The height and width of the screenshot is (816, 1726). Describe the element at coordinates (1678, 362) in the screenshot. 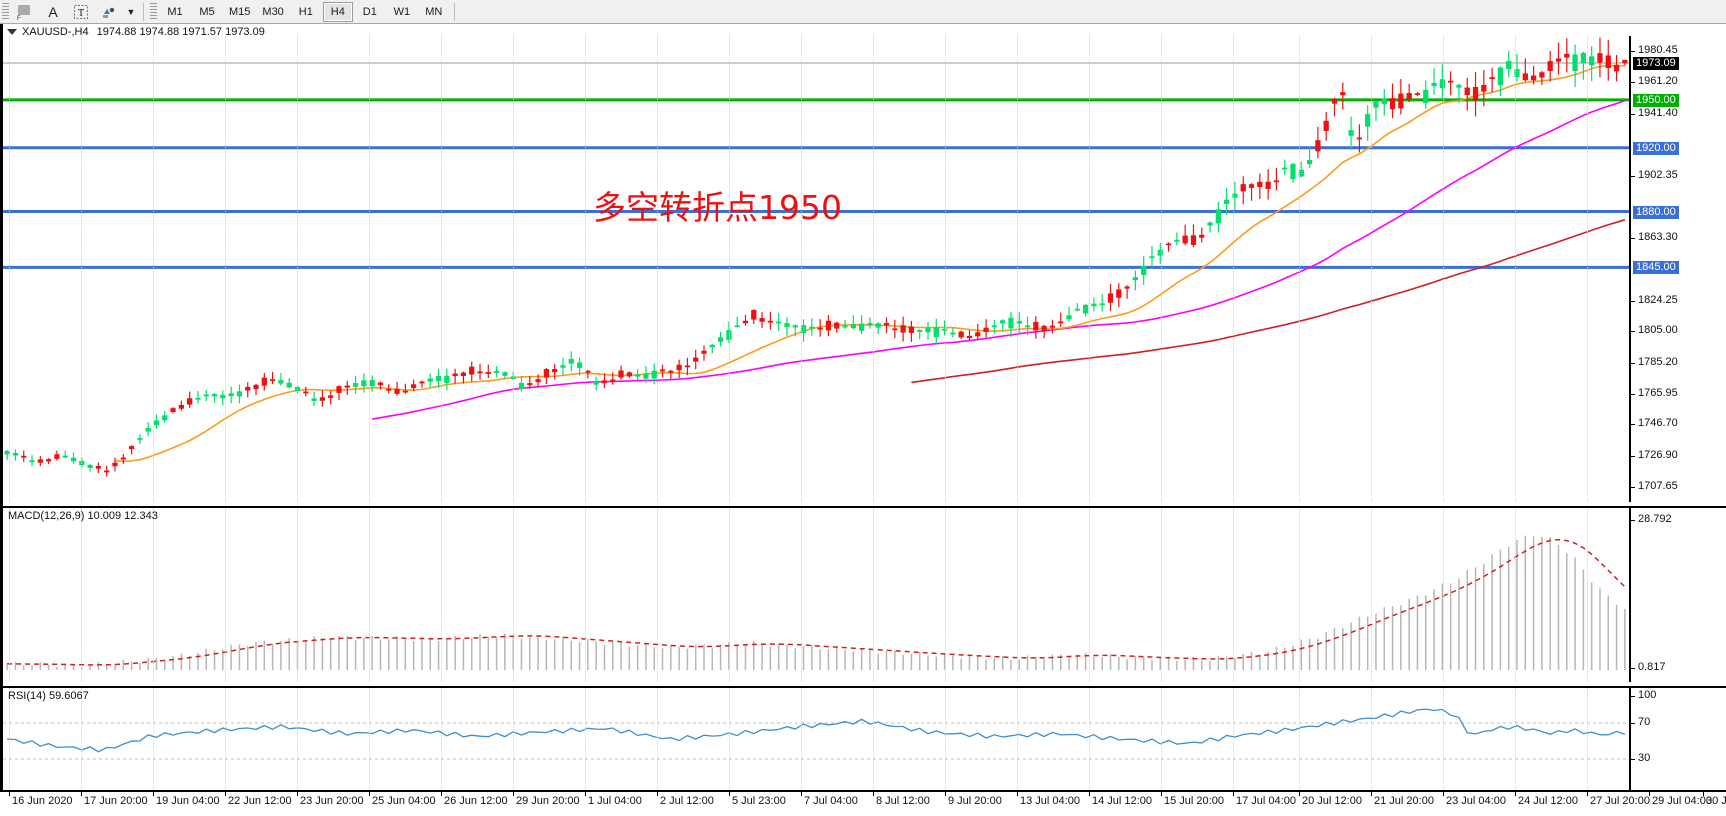

I see `price-tick: 1785.20` at that location.